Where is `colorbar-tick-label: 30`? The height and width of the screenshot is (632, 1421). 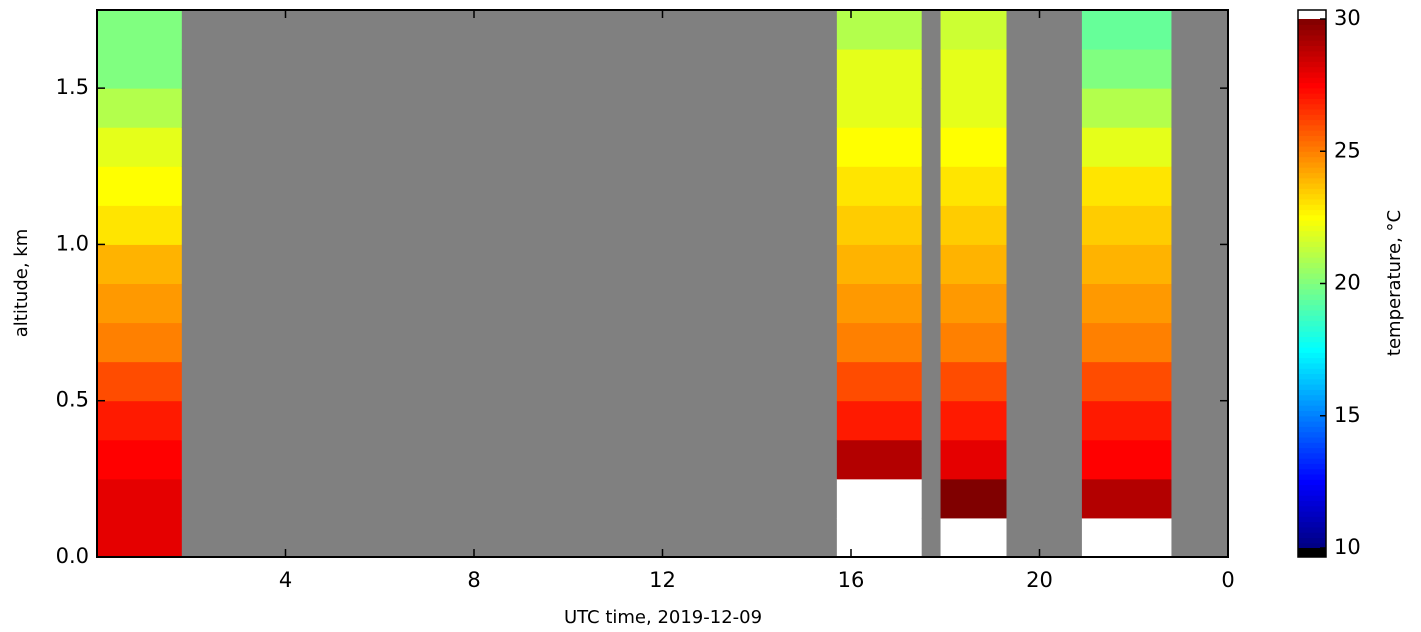 colorbar-tick-label: 30 is located at coordinates (1347, 18).